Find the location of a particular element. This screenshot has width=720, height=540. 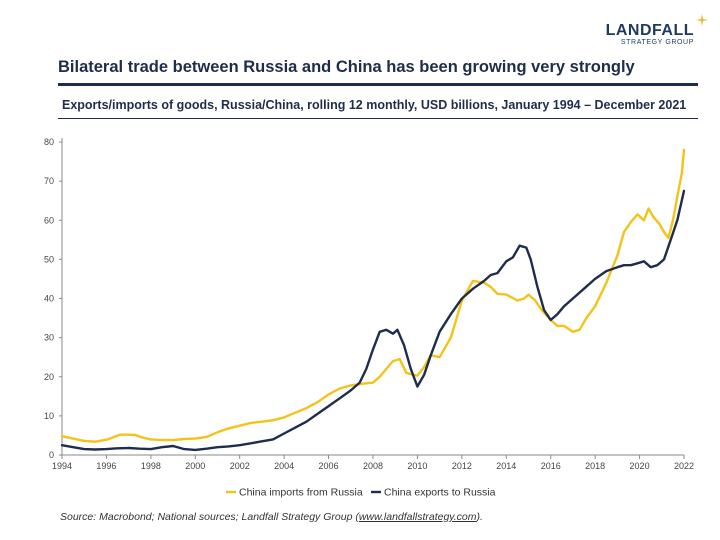

x-tick-label: 2002 is located at coordinates (240, 466).